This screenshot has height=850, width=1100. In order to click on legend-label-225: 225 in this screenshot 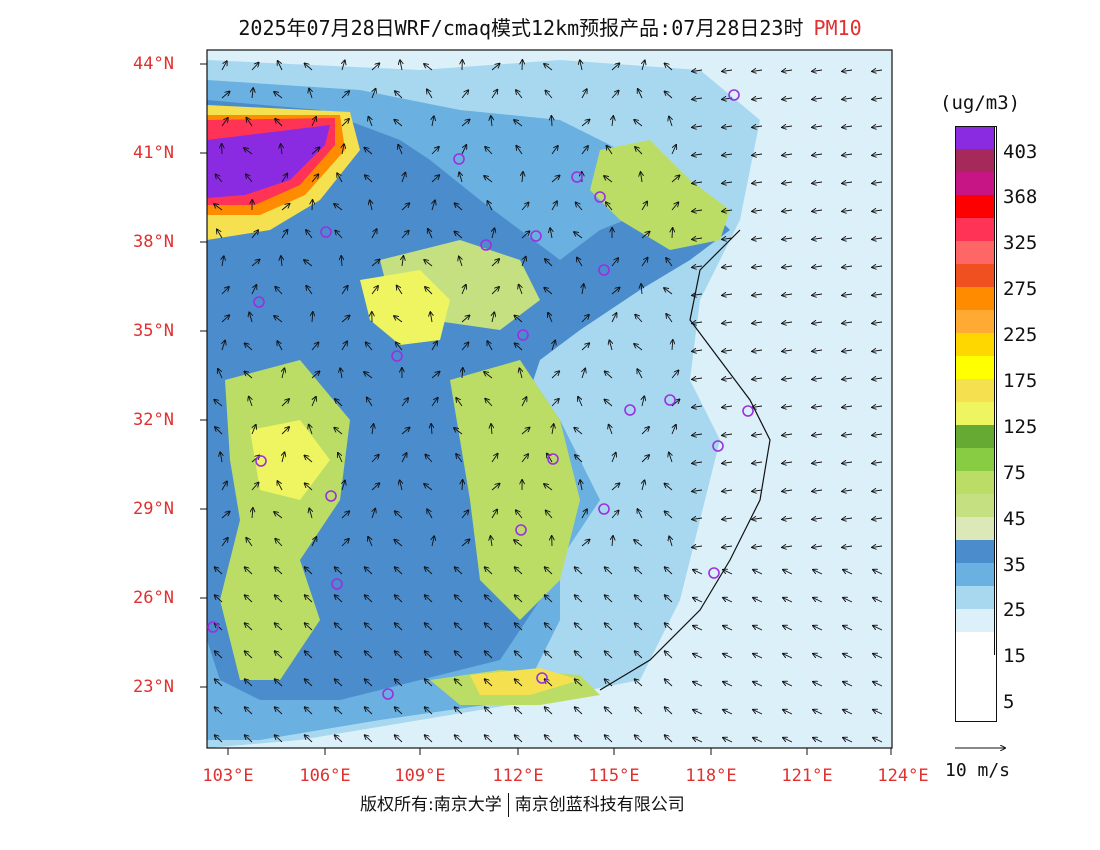, I will do `click(1020, 335)`.